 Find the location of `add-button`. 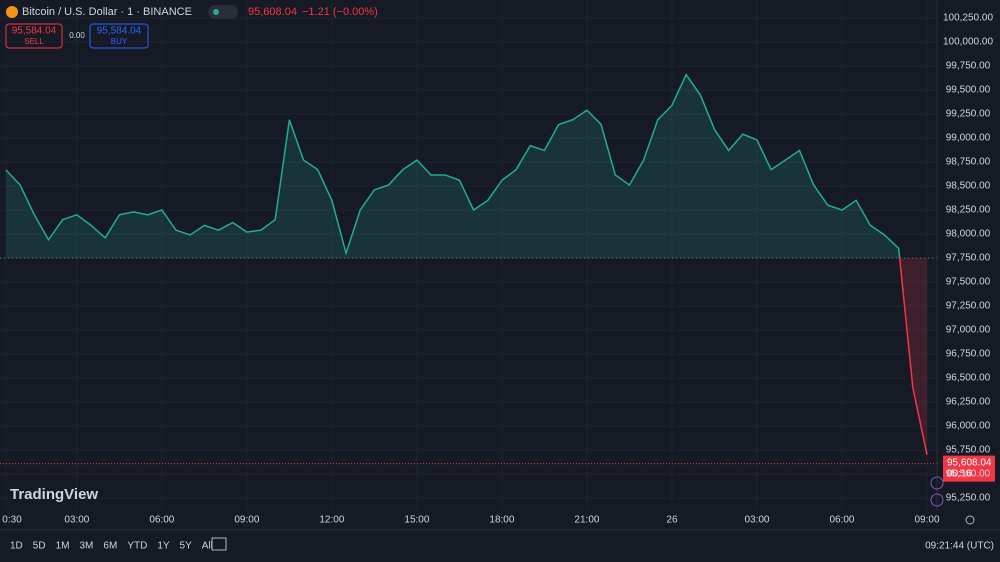

add-button is located at coordinates (937, 483).